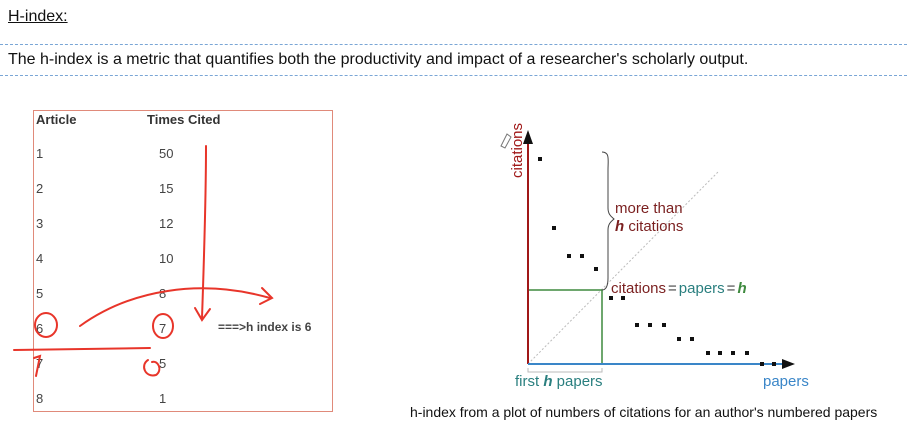  I want to click on article-cell: 3, so click(40, 223).